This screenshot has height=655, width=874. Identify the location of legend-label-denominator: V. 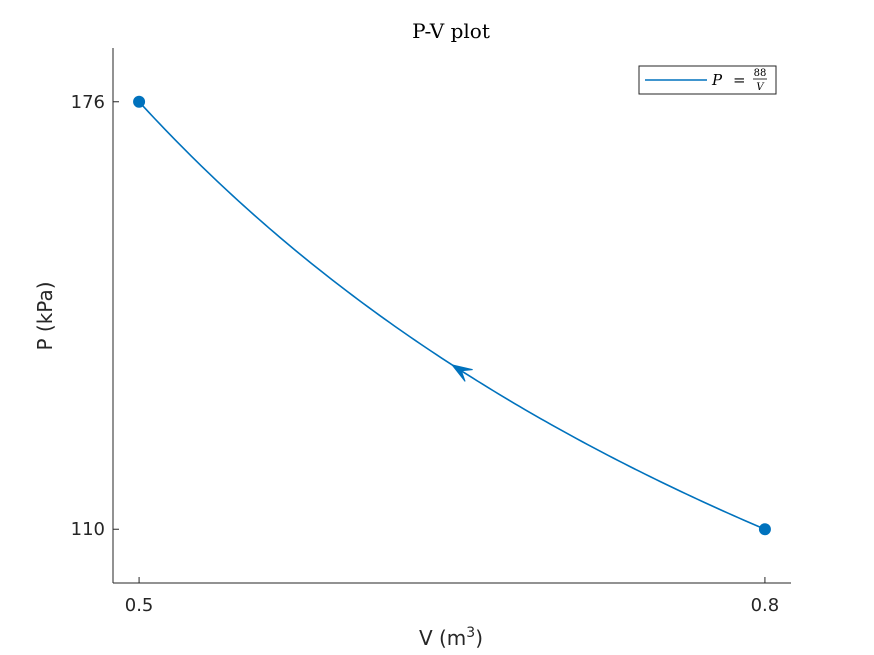
(760, 87).